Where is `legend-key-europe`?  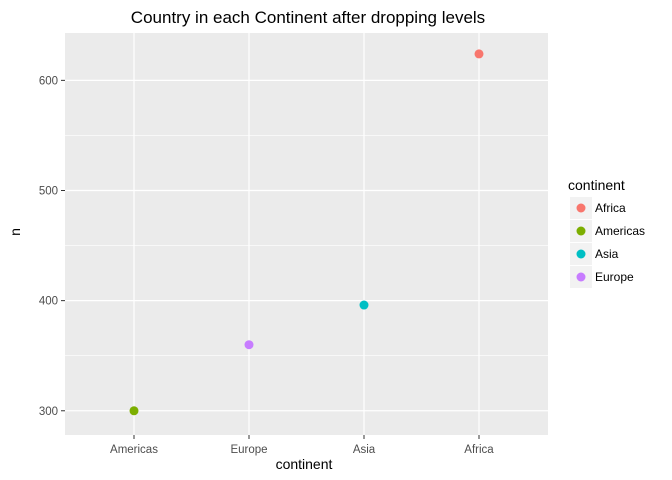
legend-key-europe is located at coordinates (581, 277).